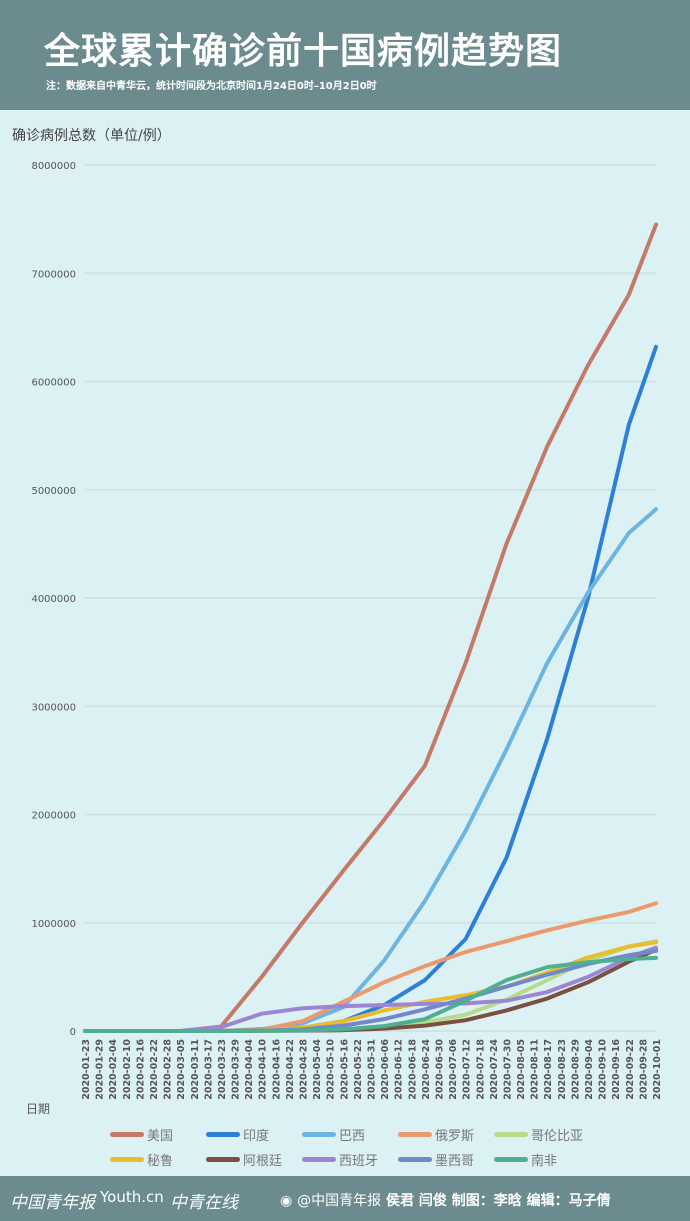 The image size is (690, 1221). I want to click on legend-label: 巴西, so click(352, 1136).